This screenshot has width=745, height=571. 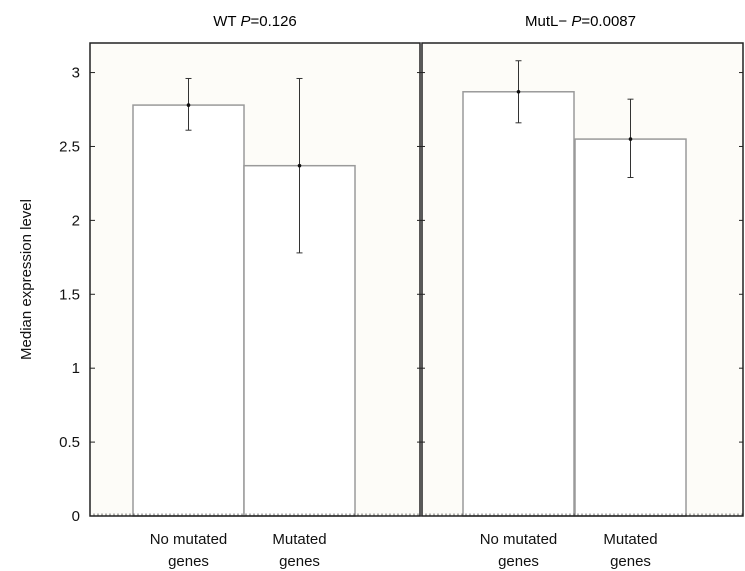 I want to click on panel-title-wt: WT P=0.126, so click(x=255, y=21).